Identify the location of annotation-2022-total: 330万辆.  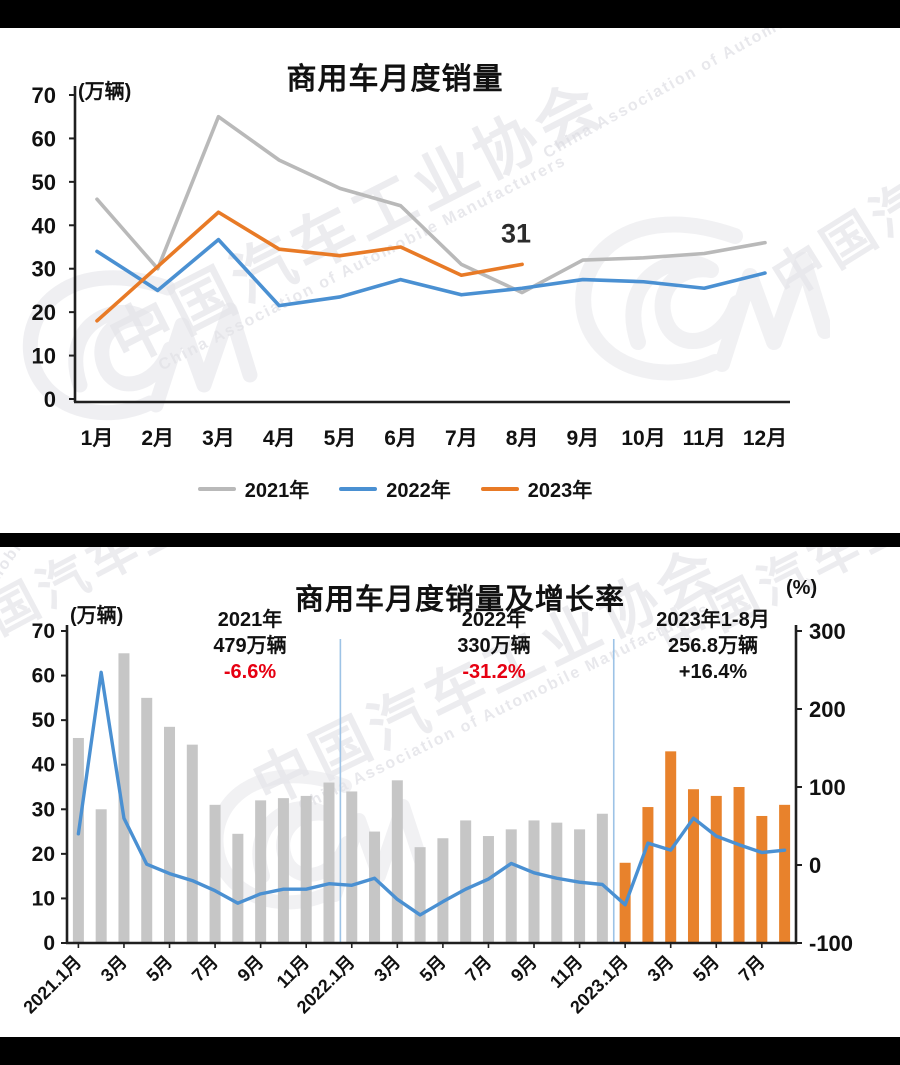
(494, 646).